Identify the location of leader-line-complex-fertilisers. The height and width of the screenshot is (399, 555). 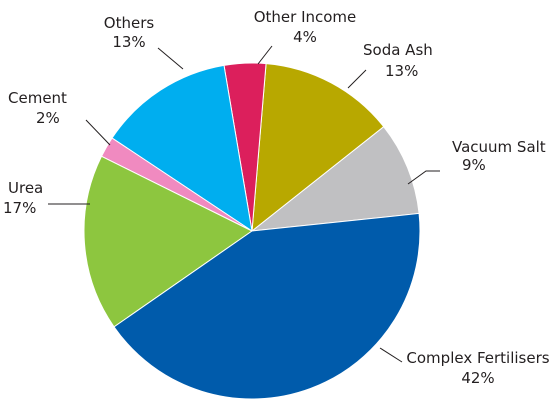
(391, 355).